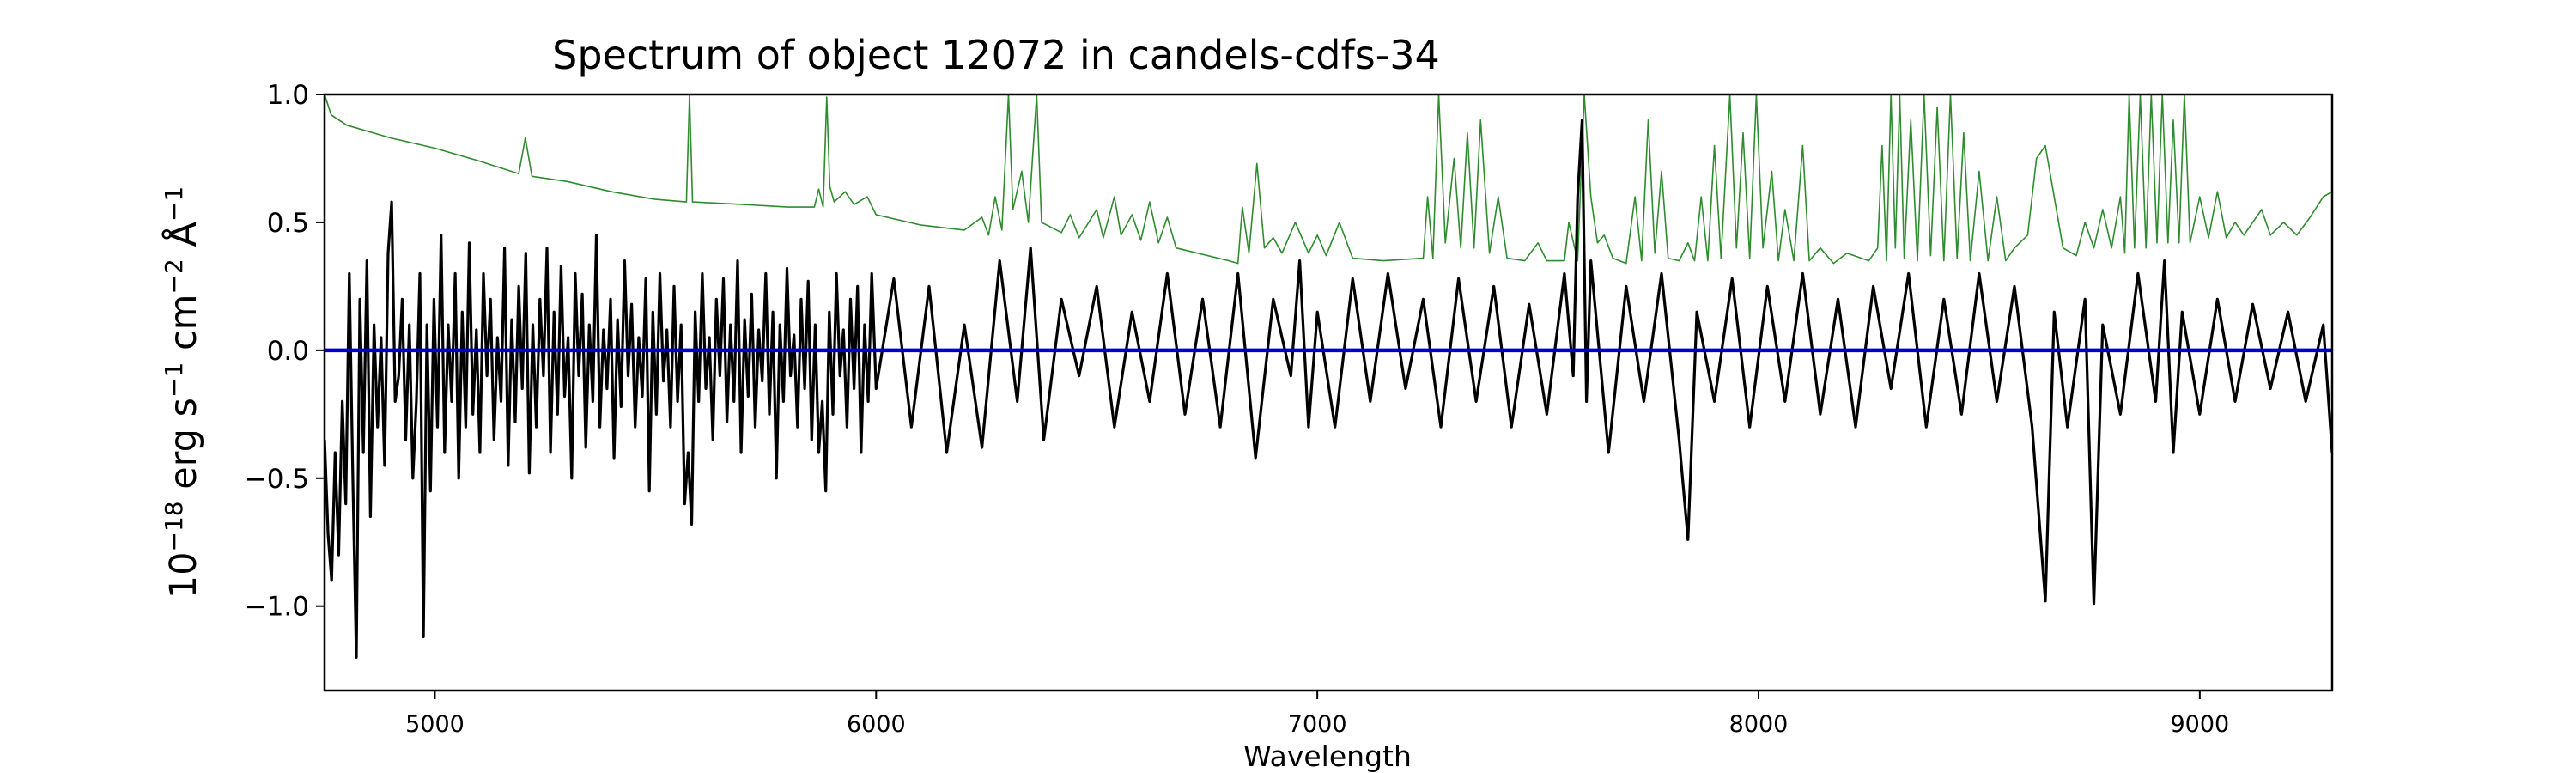 The image size is (2576, 773). What do you see at coordinates (876, 724) in the screenshot?
I see `x-tick-label: 6000` at bounding box center [876, 724].